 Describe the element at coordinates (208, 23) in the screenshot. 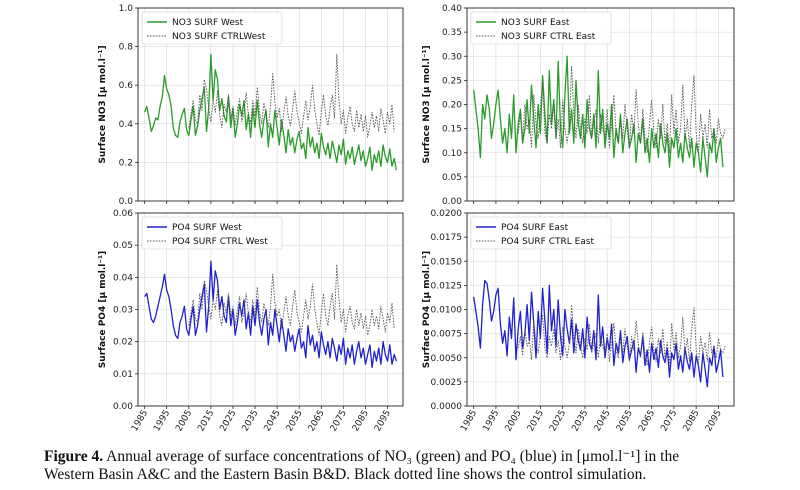

I see `legend-entry: NO3 SURF West` at that location.